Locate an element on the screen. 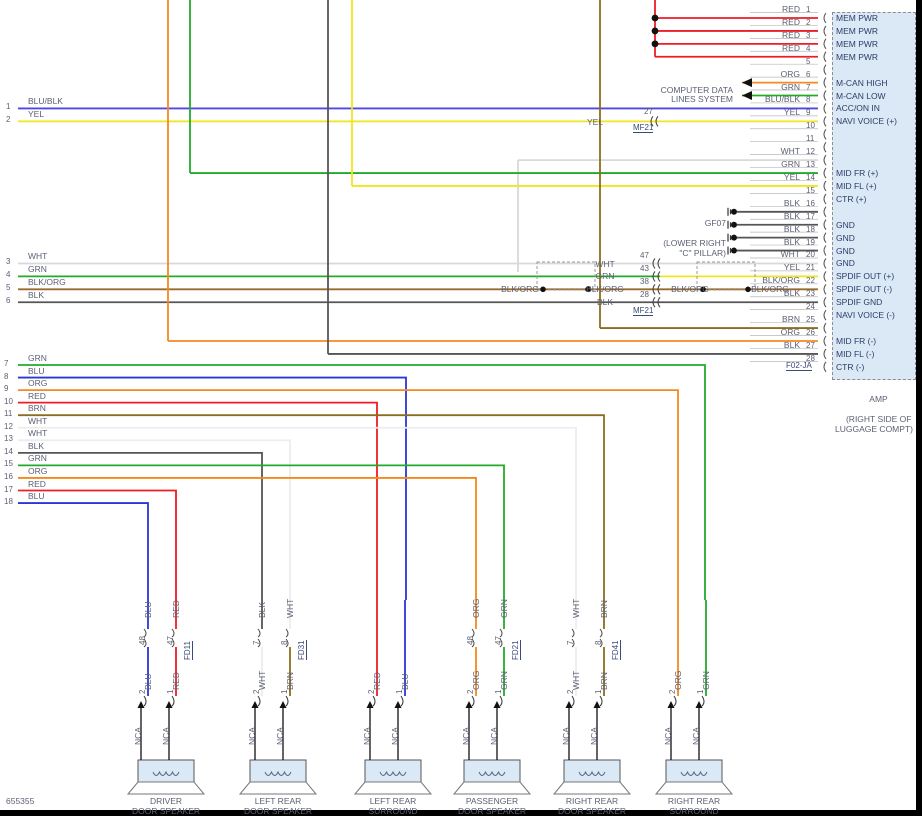 The height and width of the screenshot is (816, 922). inline-connector-glyph is located at coordinates (652, 121).